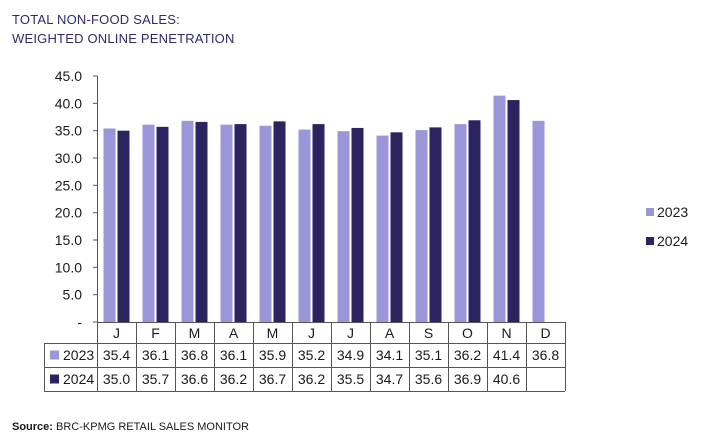  I want to click on y-axis-tick-label: 30.0, so click(68, 158).